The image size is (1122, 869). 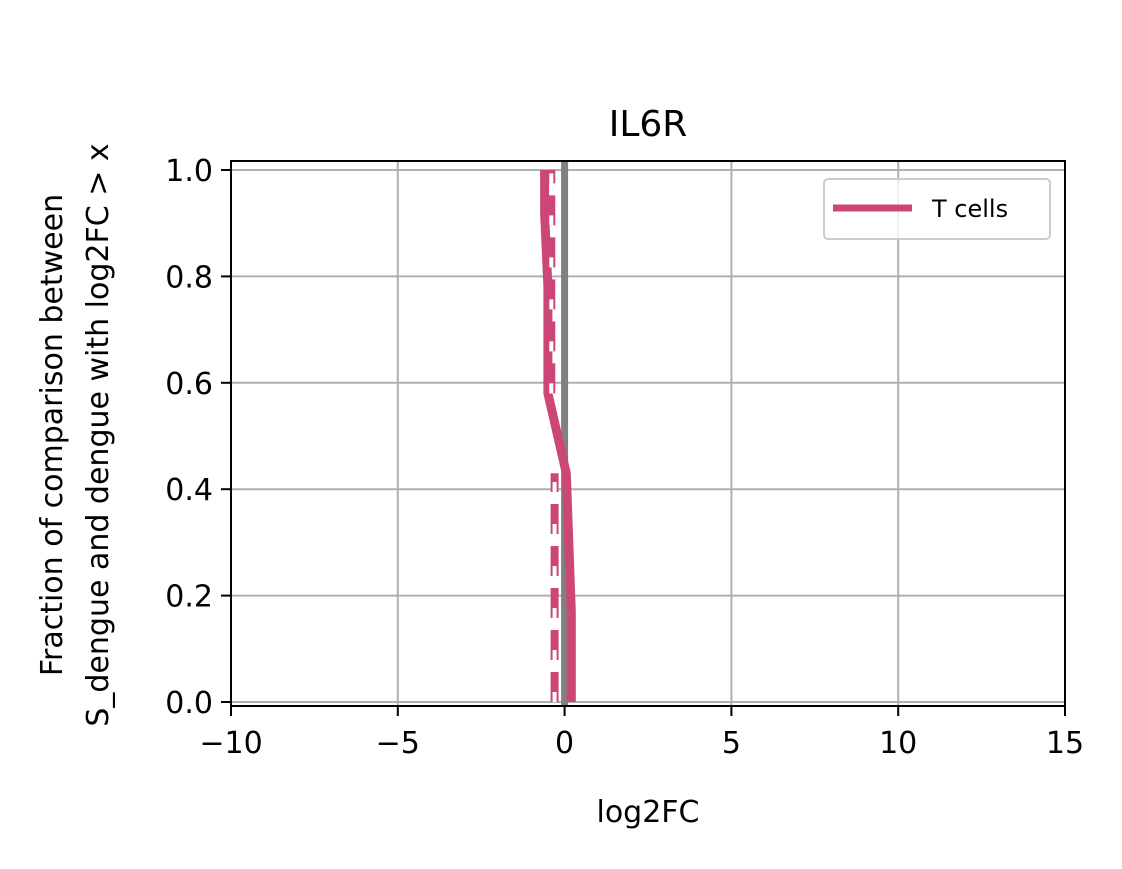 I want to click on y-axis-title-line-2: S_dengue and dengue with log2FC > x, so click(x=98, y=434).